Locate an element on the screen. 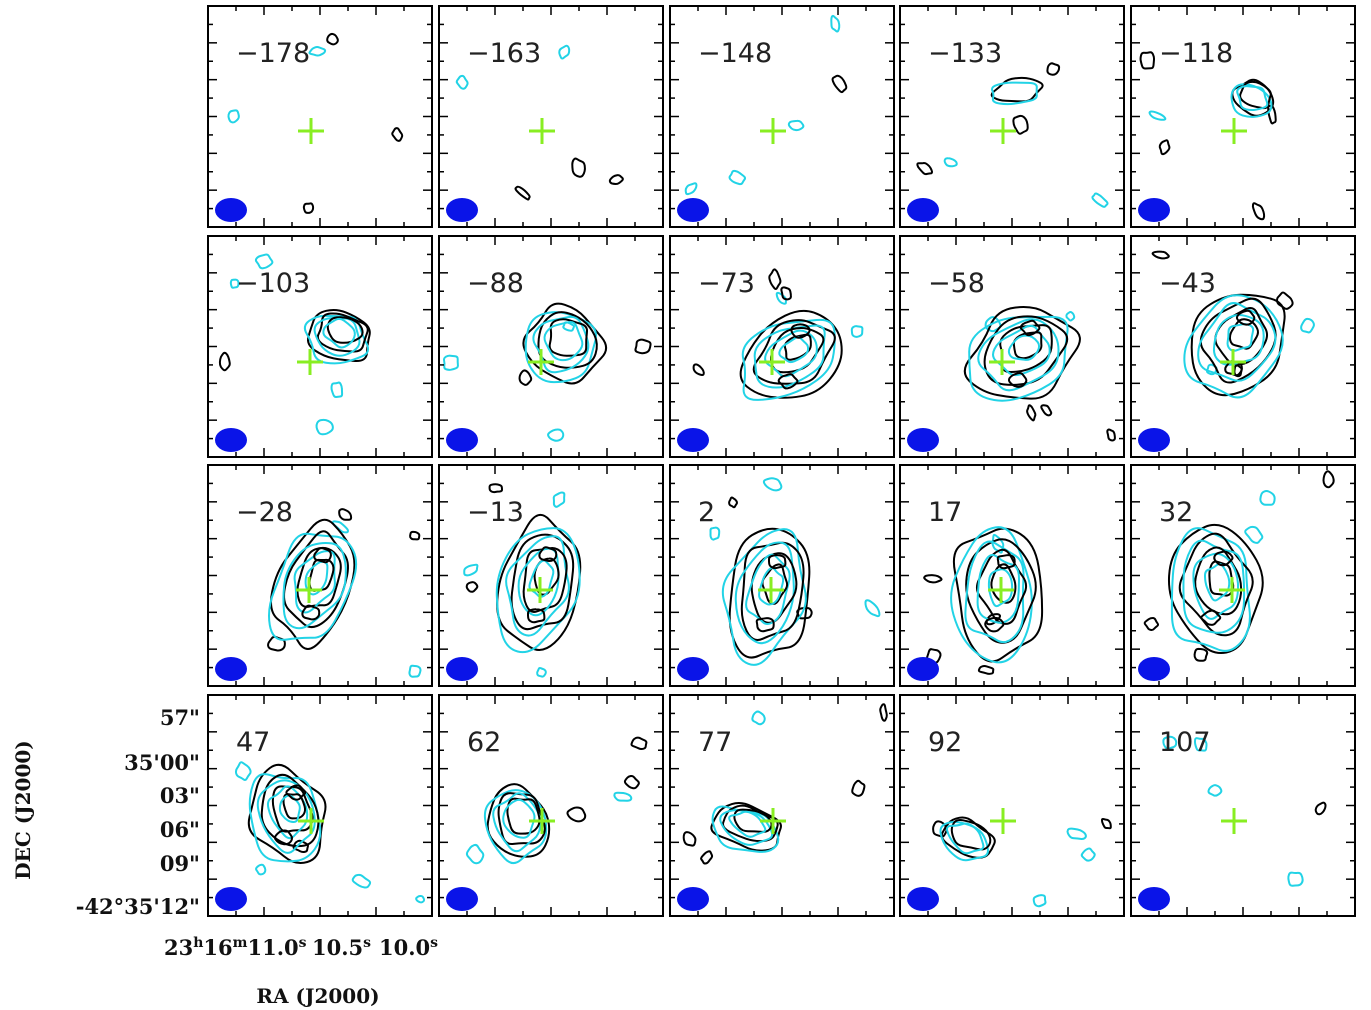 The image size is (1371, 1010). channel-panel: −73 is located at coordinates (782, 346).